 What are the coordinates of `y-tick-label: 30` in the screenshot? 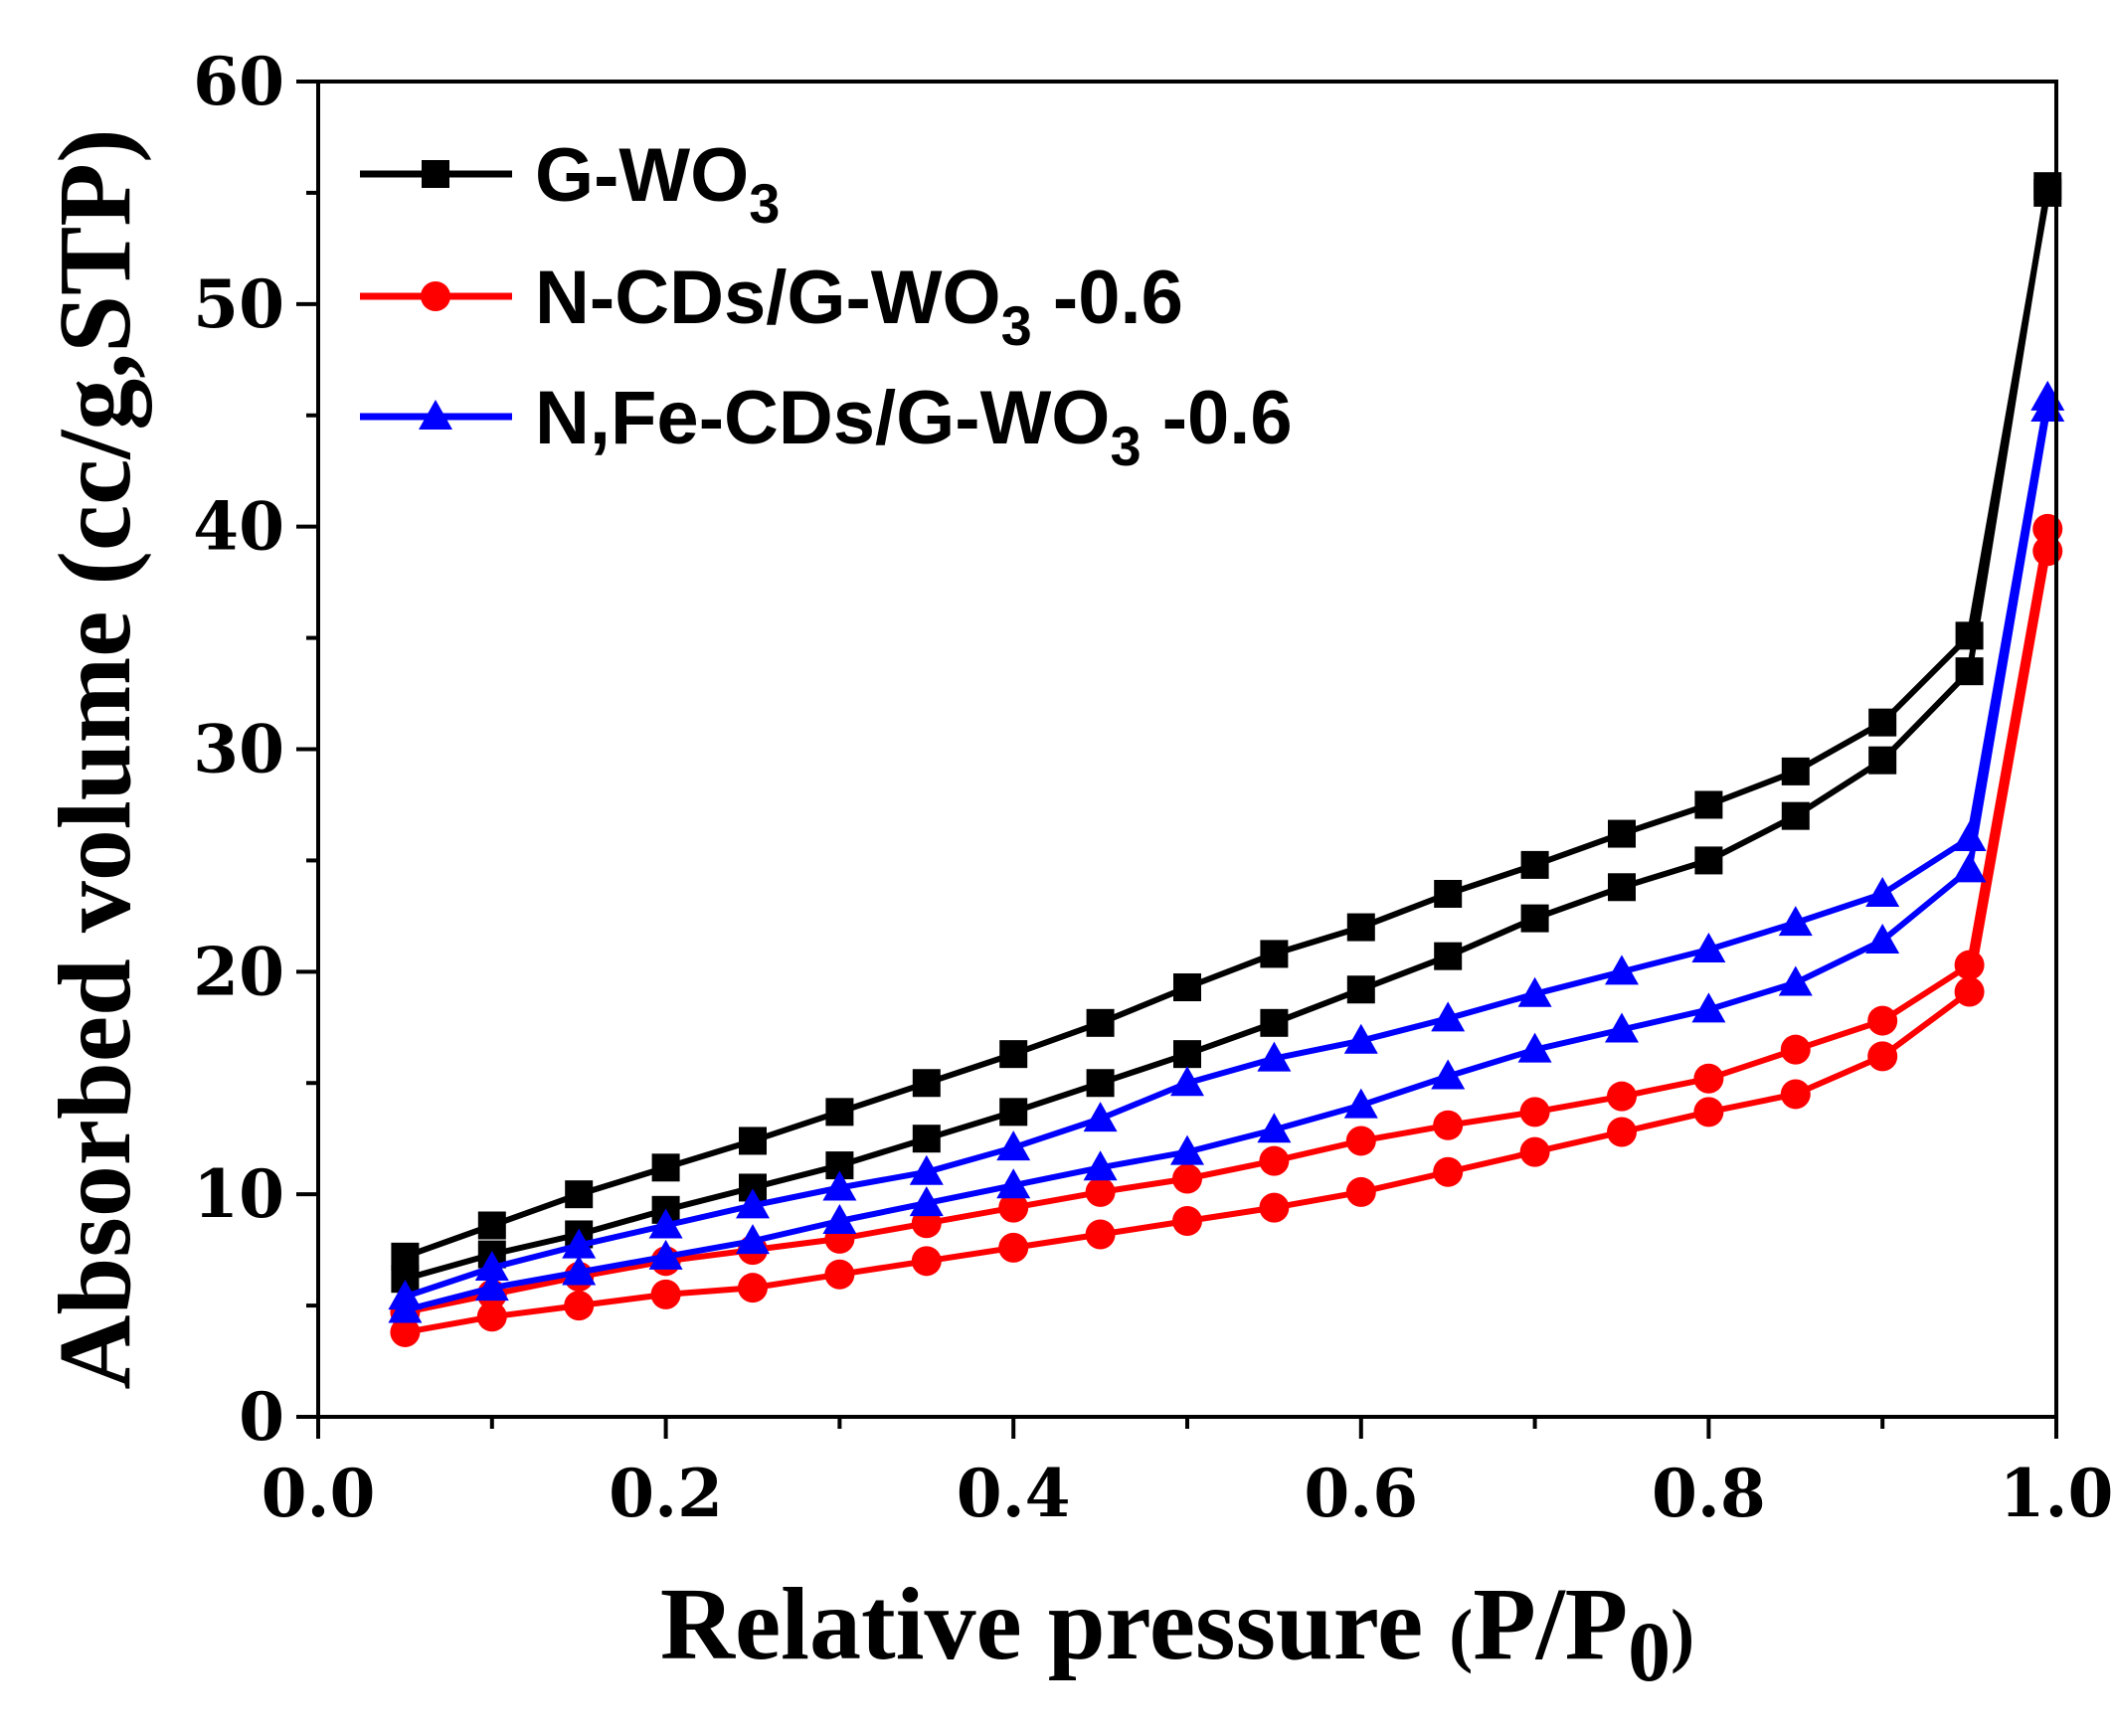 It's located at (238, 749).